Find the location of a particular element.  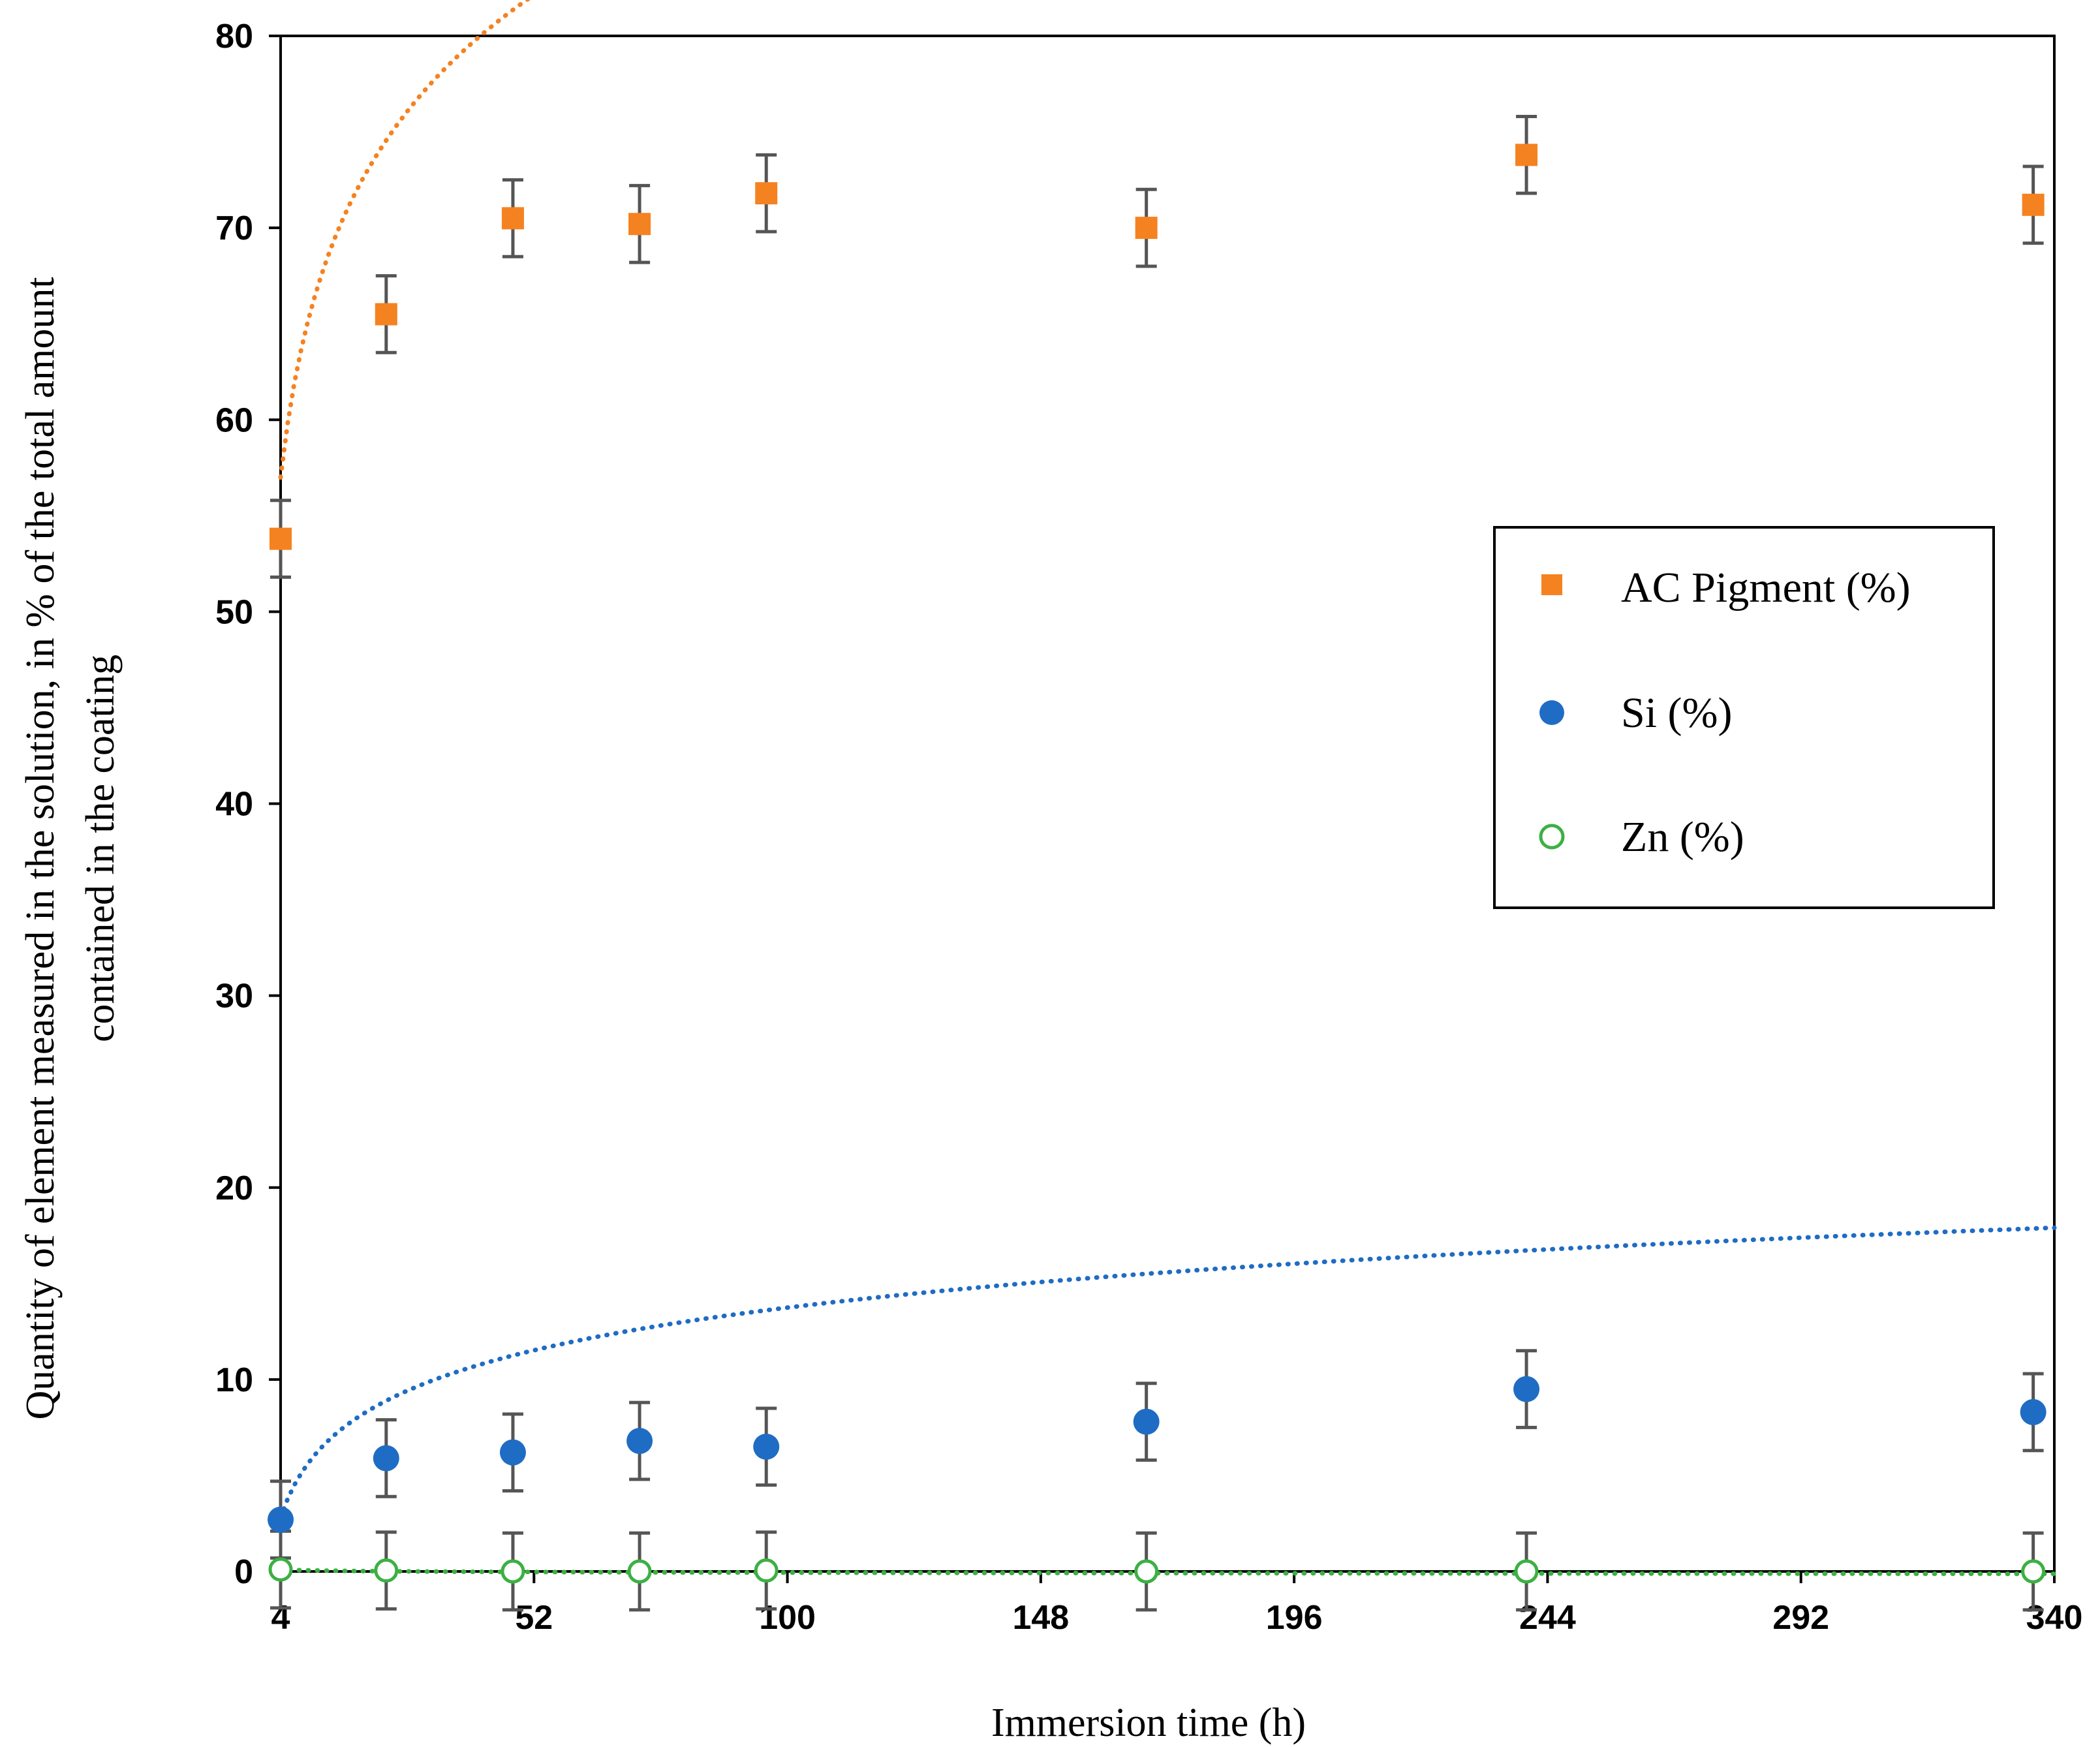

y-tick-label: 10 is located at coordinates (234, 1380).